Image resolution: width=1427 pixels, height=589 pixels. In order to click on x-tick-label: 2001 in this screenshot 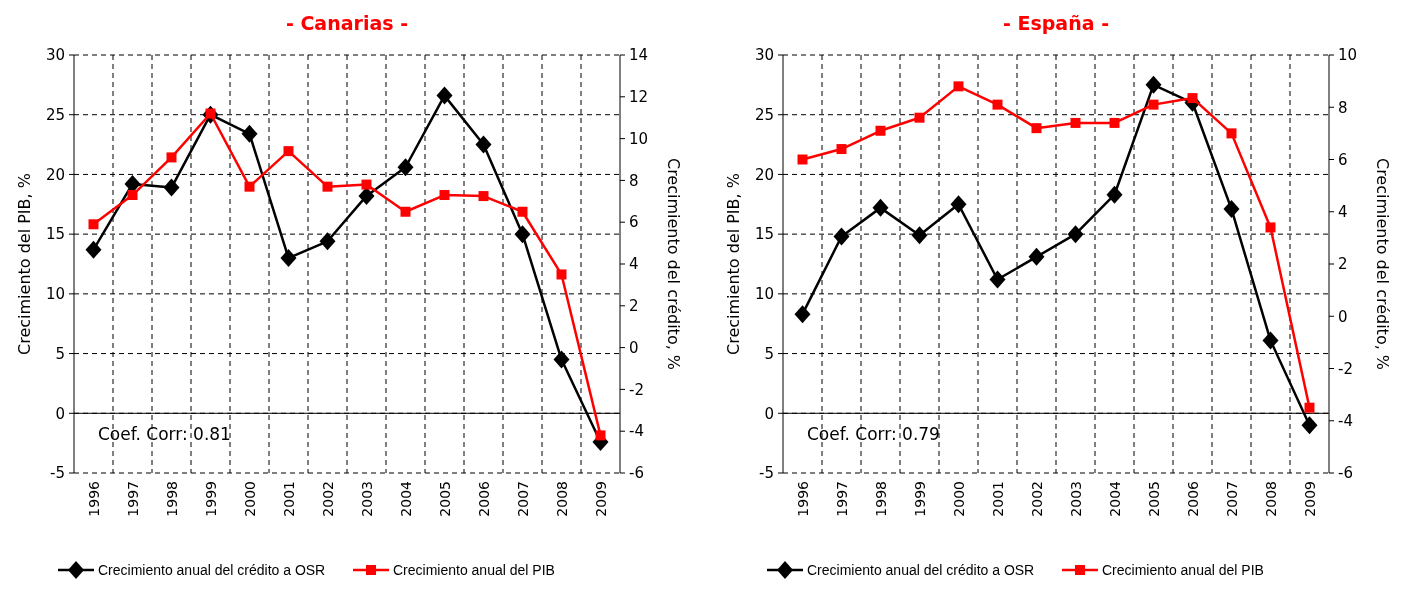, I will do `click(288, 499)`.